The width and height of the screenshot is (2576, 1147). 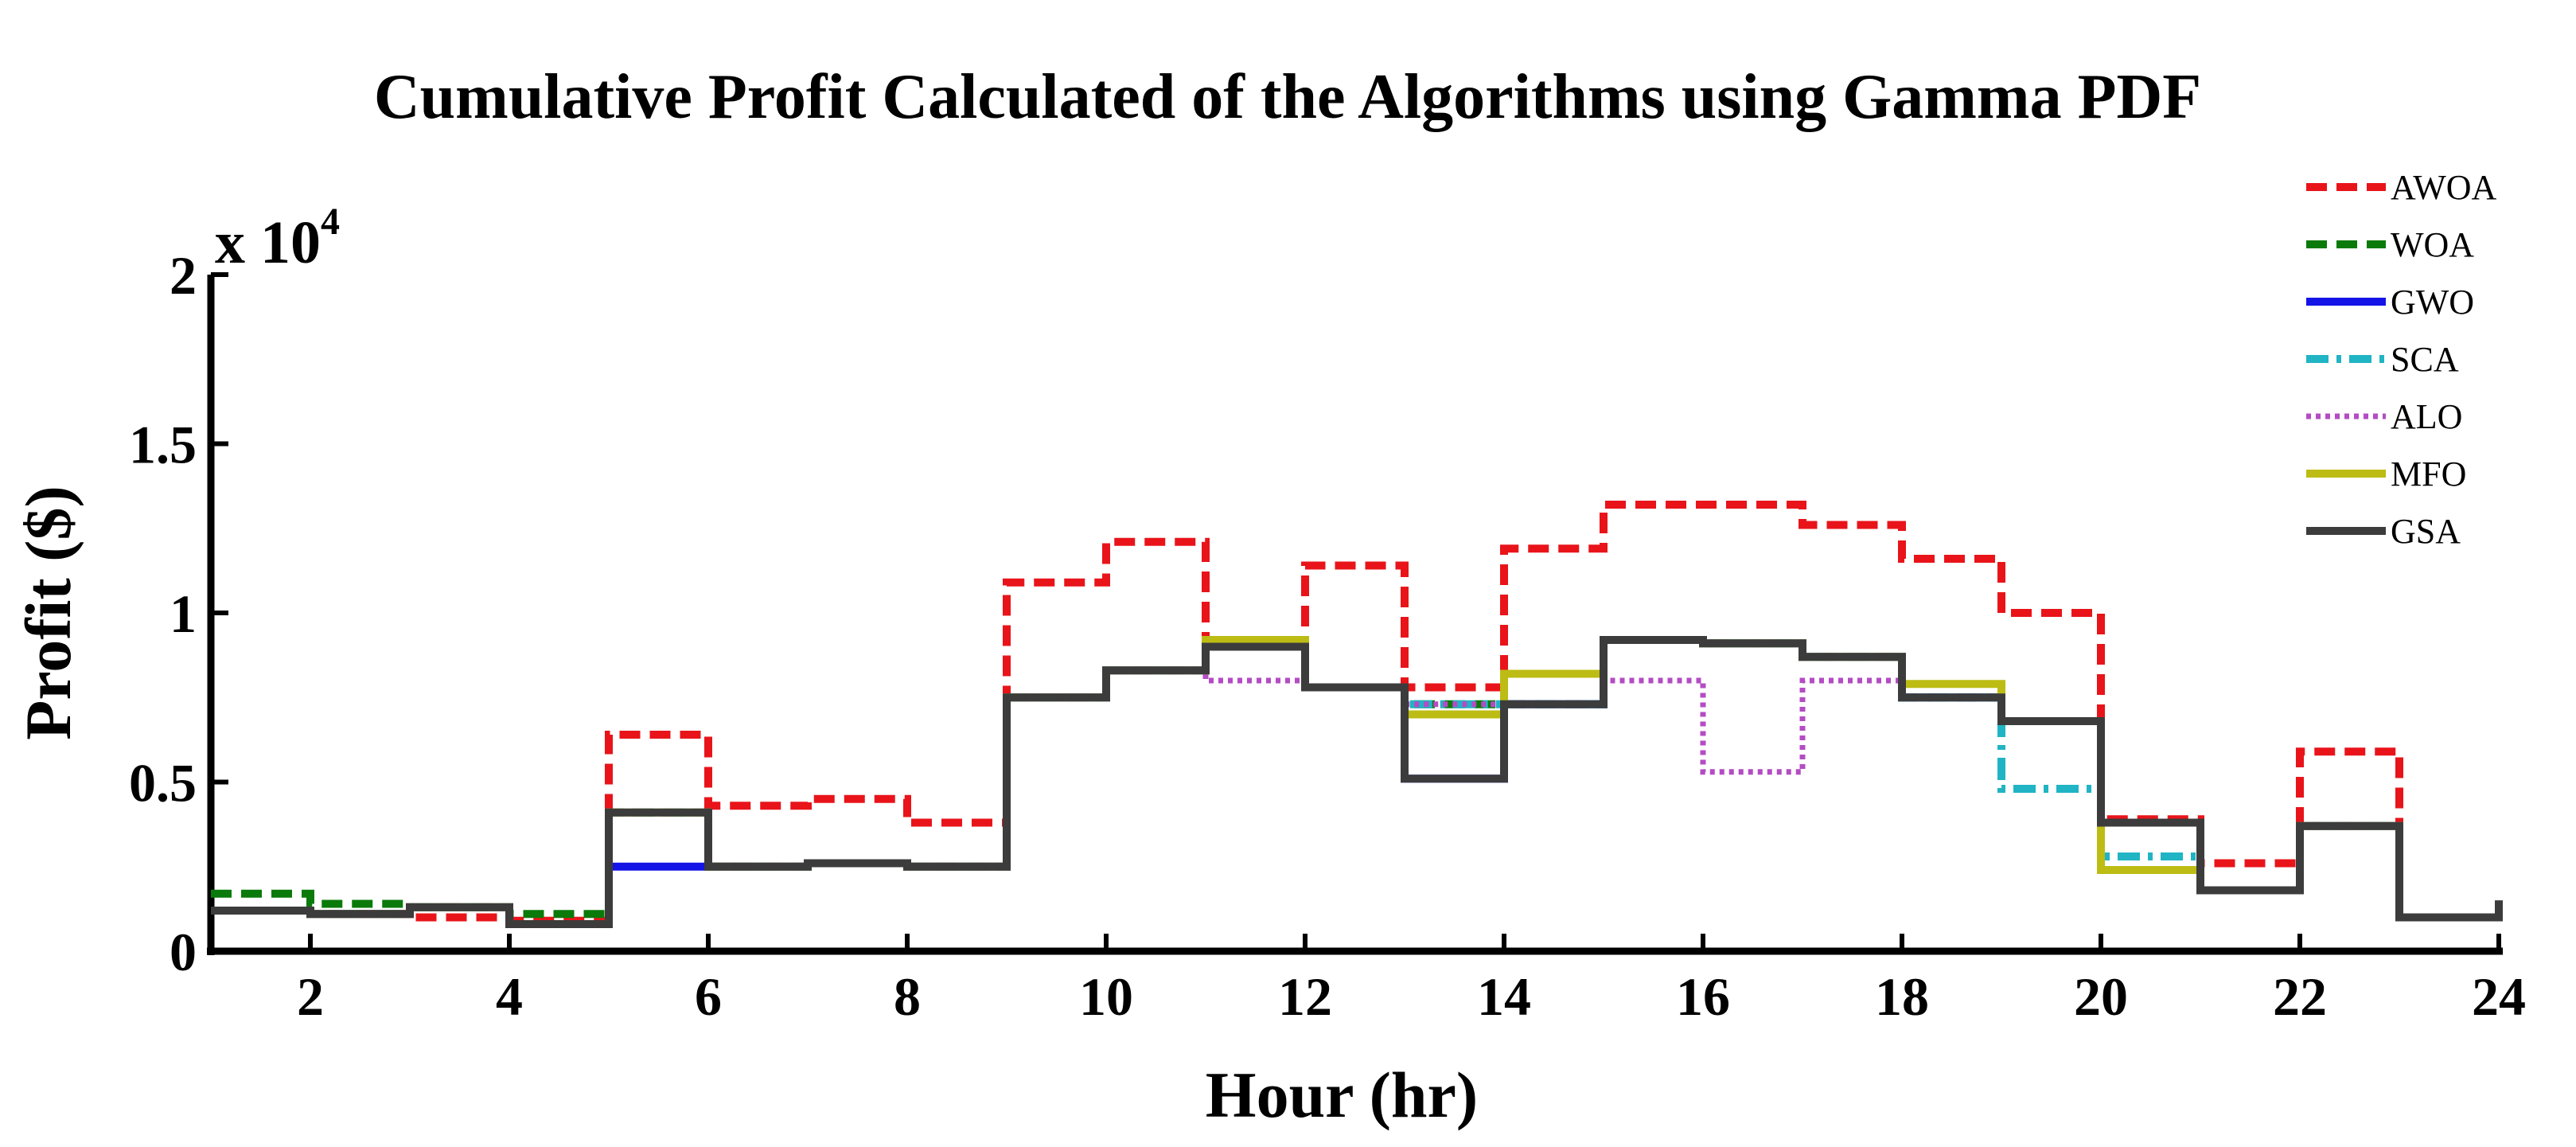 I want to click on x-tick-label: 4, so click(x=509, y=996).